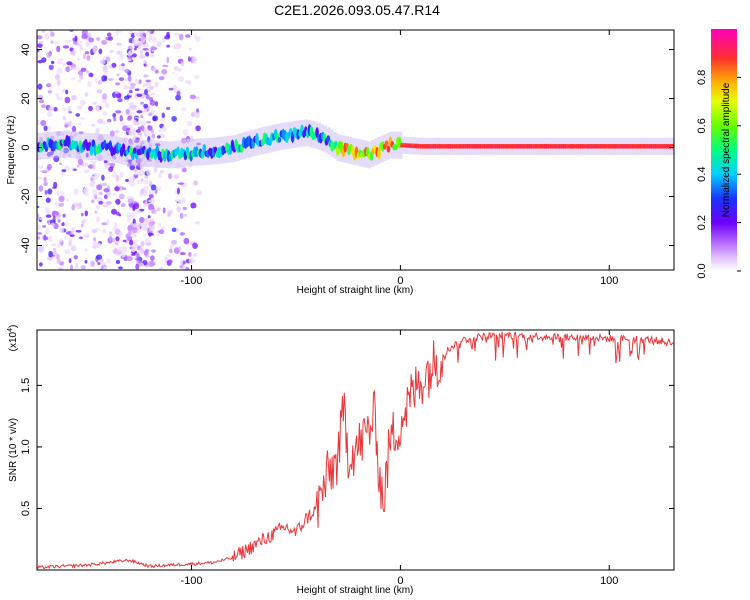  Describe the element at coordinates (355, 590) in the screenshot. I see `snr-x-label: Height of straight line (km)` at that location.